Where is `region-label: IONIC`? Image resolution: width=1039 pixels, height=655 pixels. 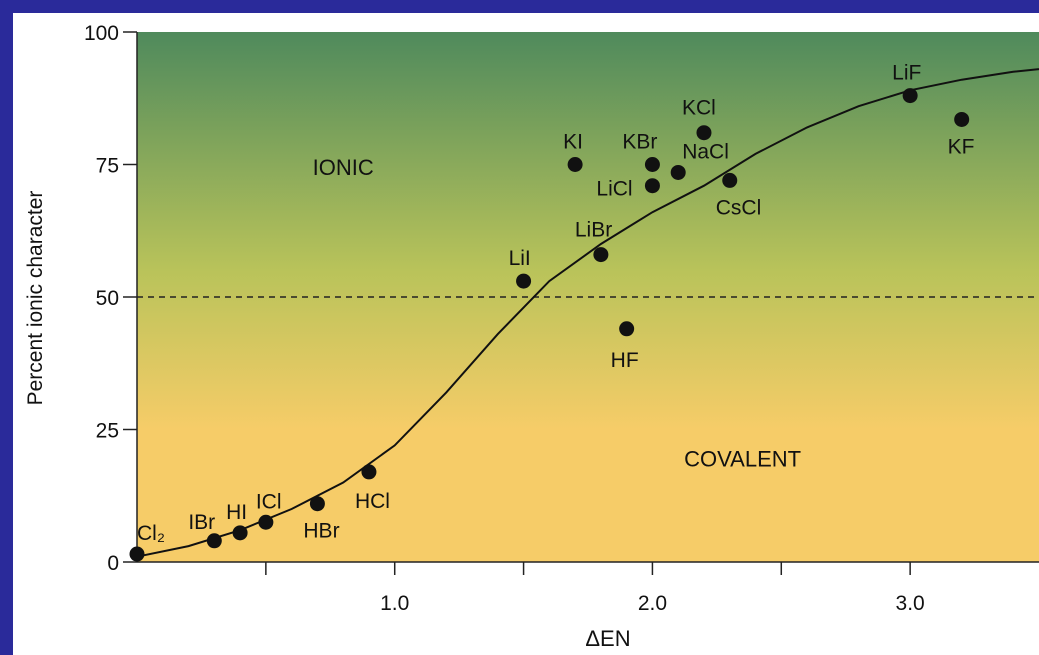
region-label: IONIC is located at coordinates (343, 167).